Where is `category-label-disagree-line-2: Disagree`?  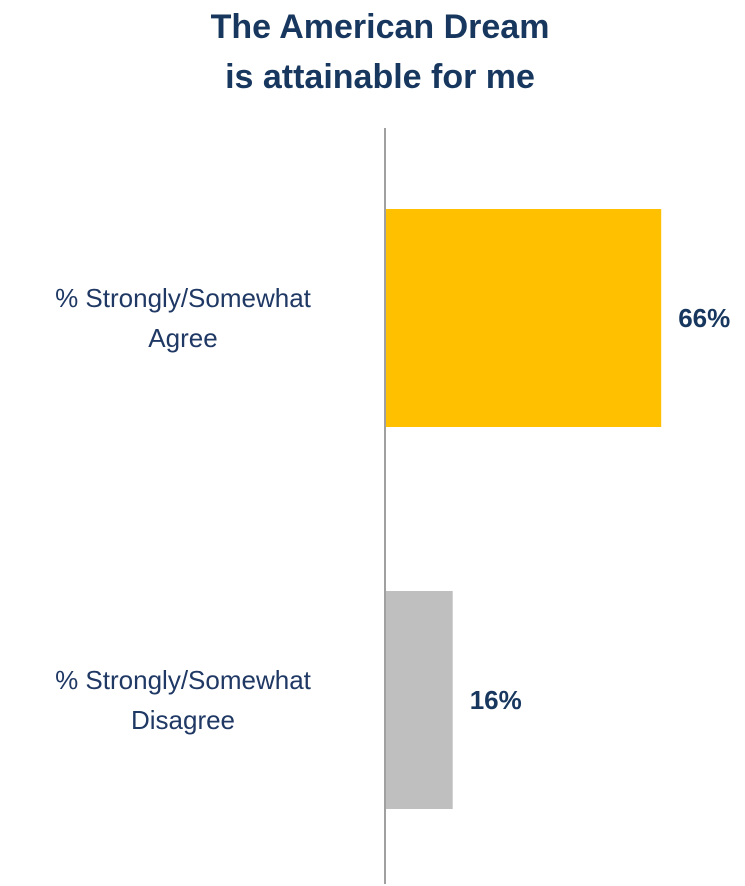 category-label-disagree-line-2: Disagree is located at coordinates (183, 720).